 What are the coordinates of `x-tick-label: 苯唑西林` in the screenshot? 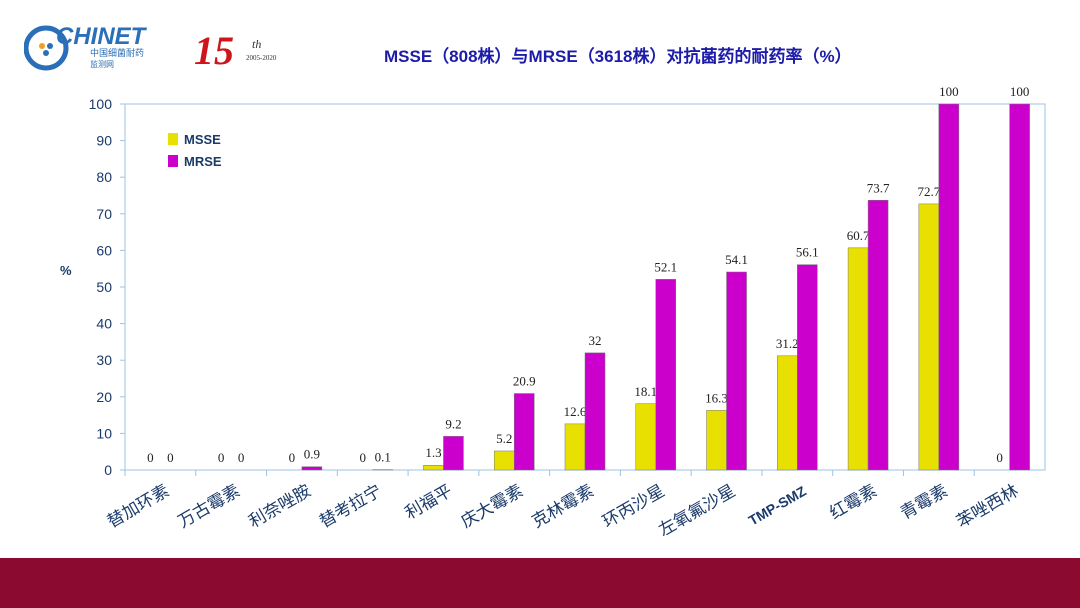 It's located at (987, 506).